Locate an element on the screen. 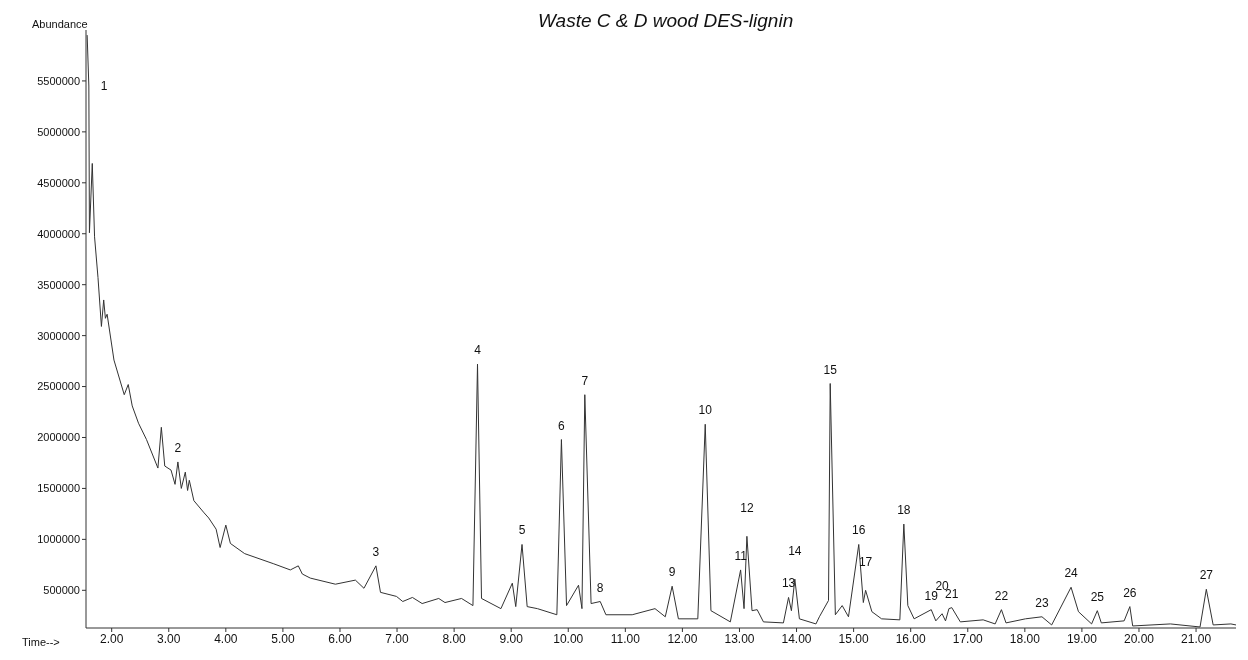 This screenshot has width=1248, height=660. y-tick-label: 3500000 is located at coordinates (58, 284).